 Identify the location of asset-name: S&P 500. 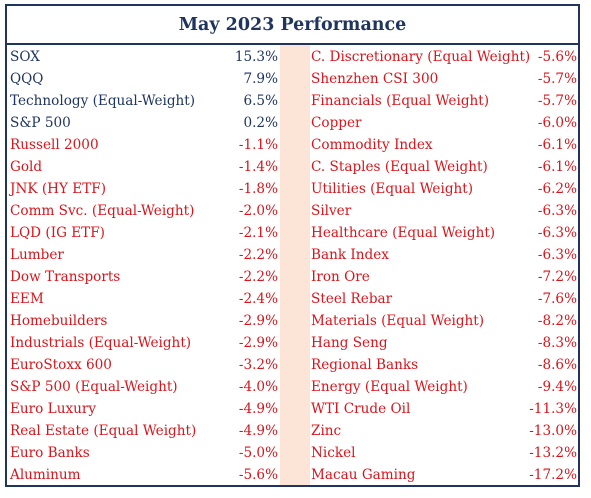
(40, 123).